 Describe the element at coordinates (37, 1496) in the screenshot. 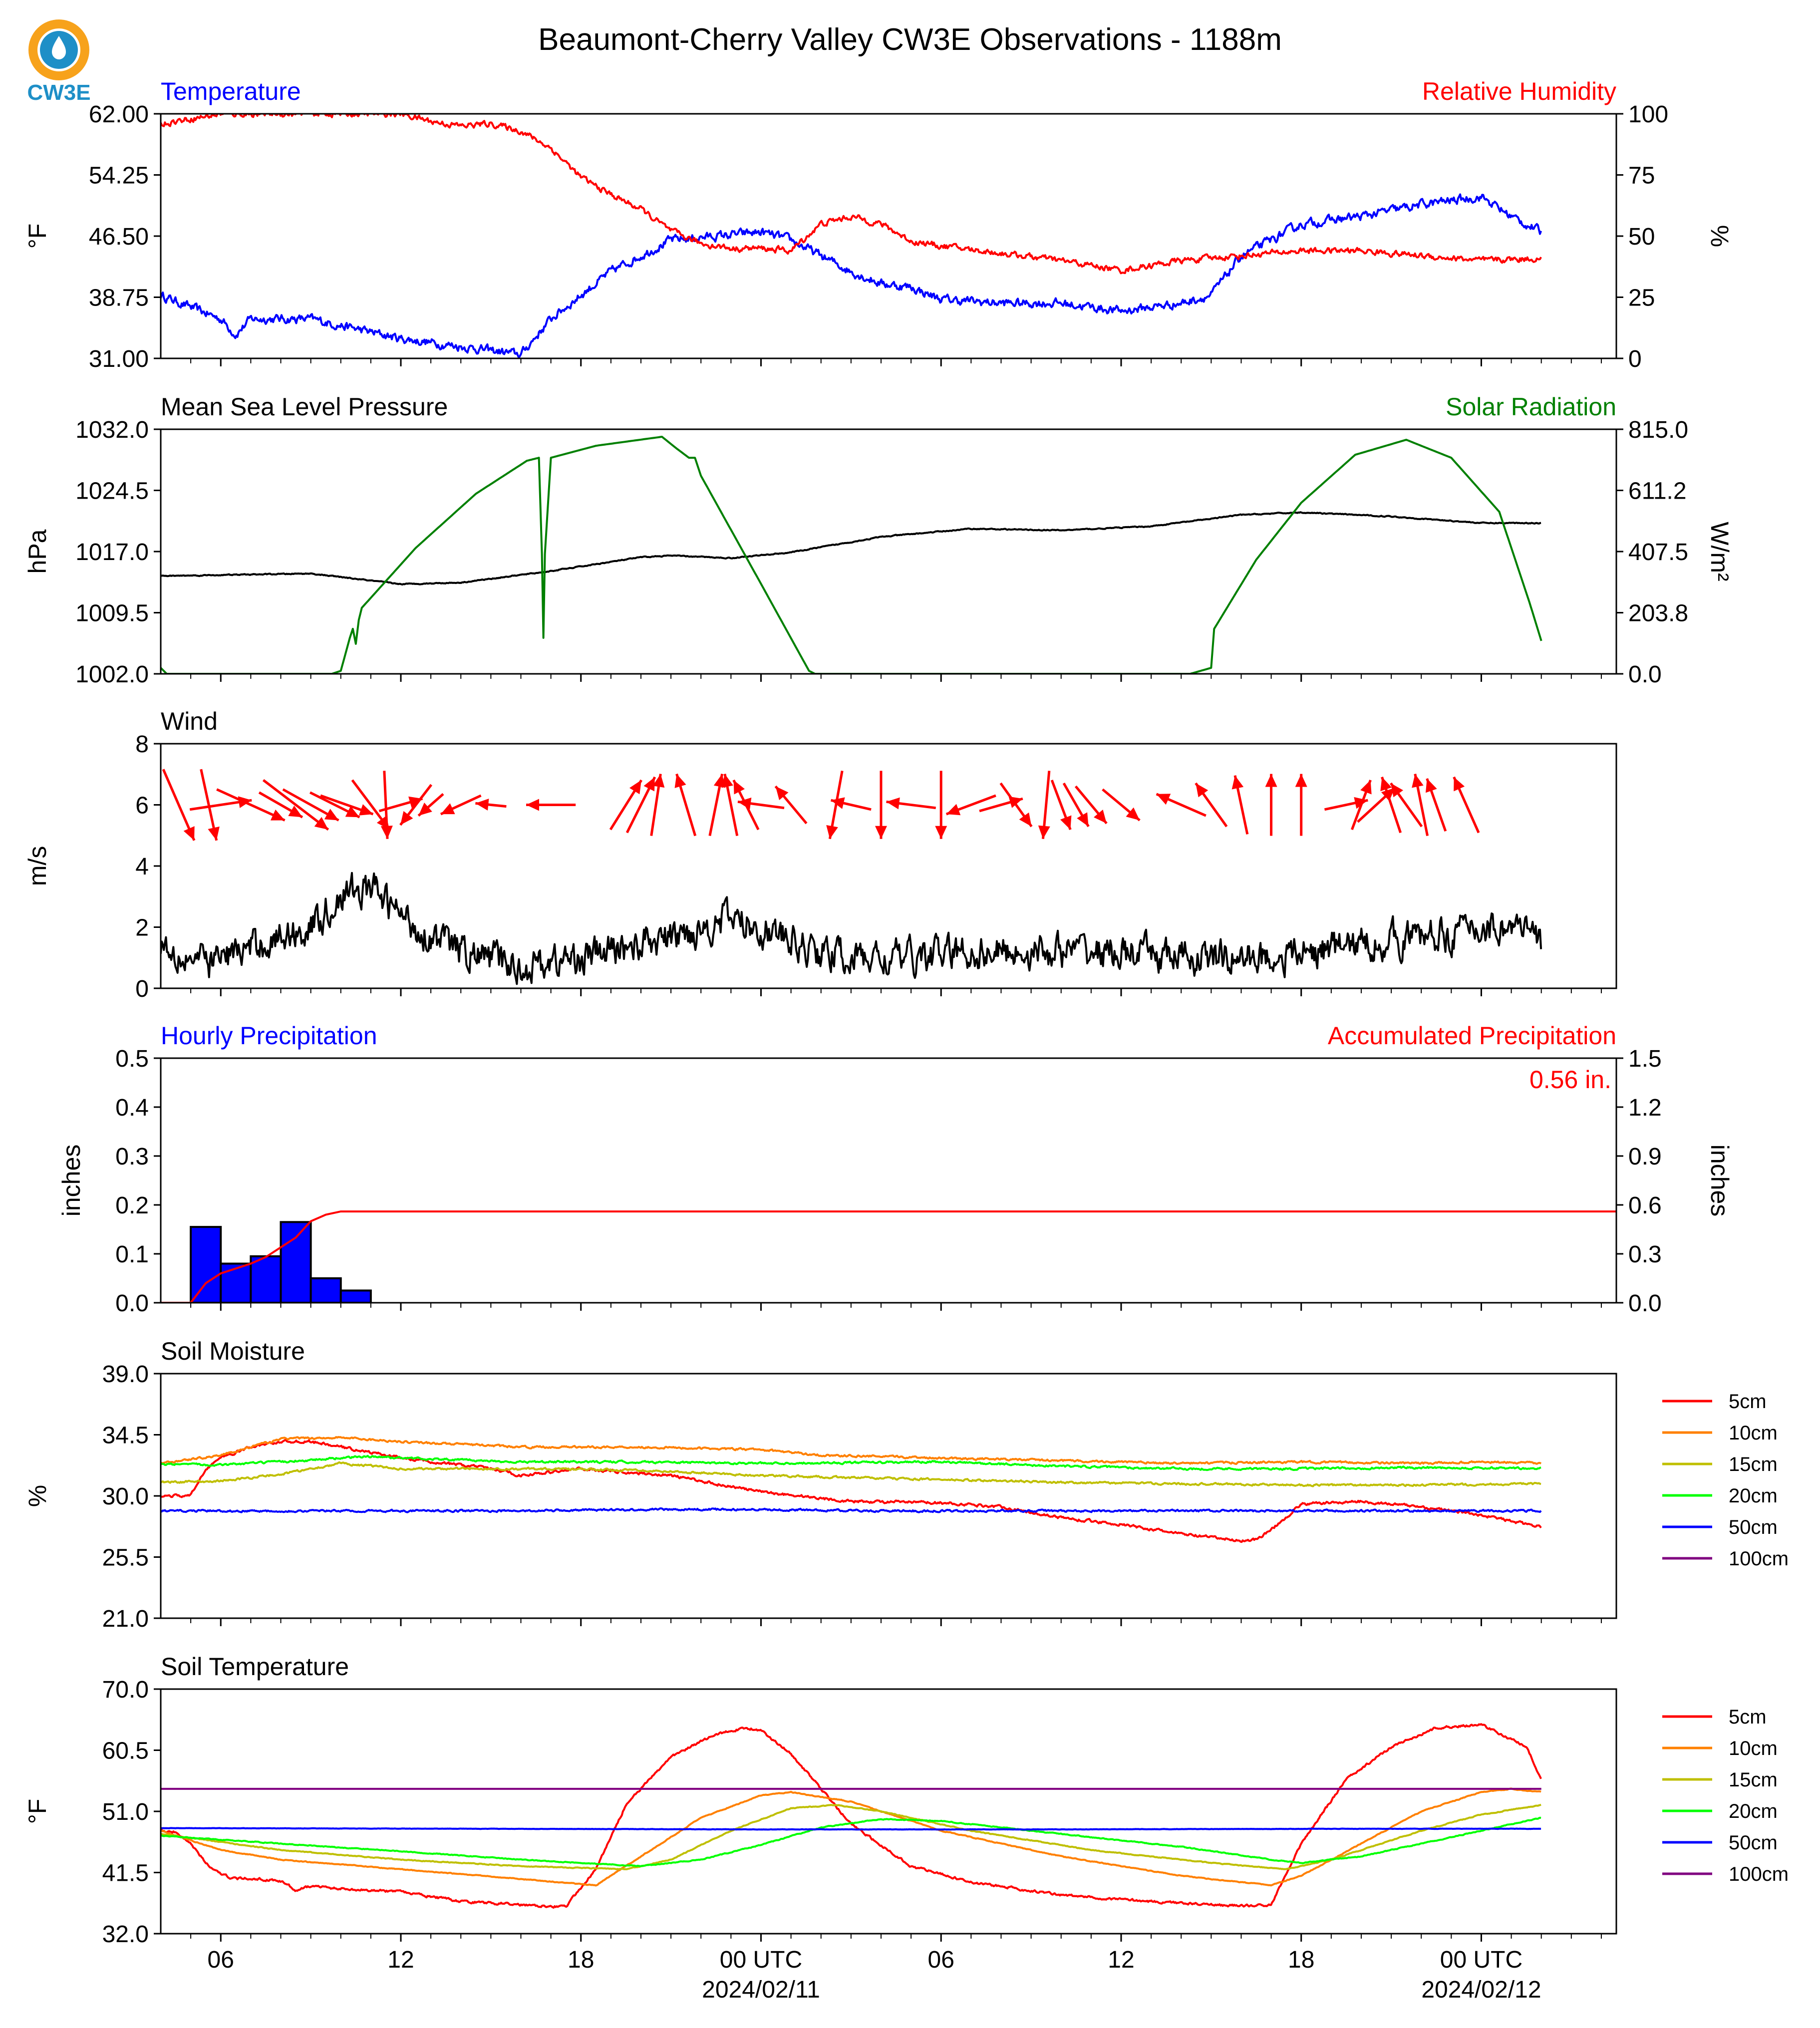

I see `ylabel: %` at that location.